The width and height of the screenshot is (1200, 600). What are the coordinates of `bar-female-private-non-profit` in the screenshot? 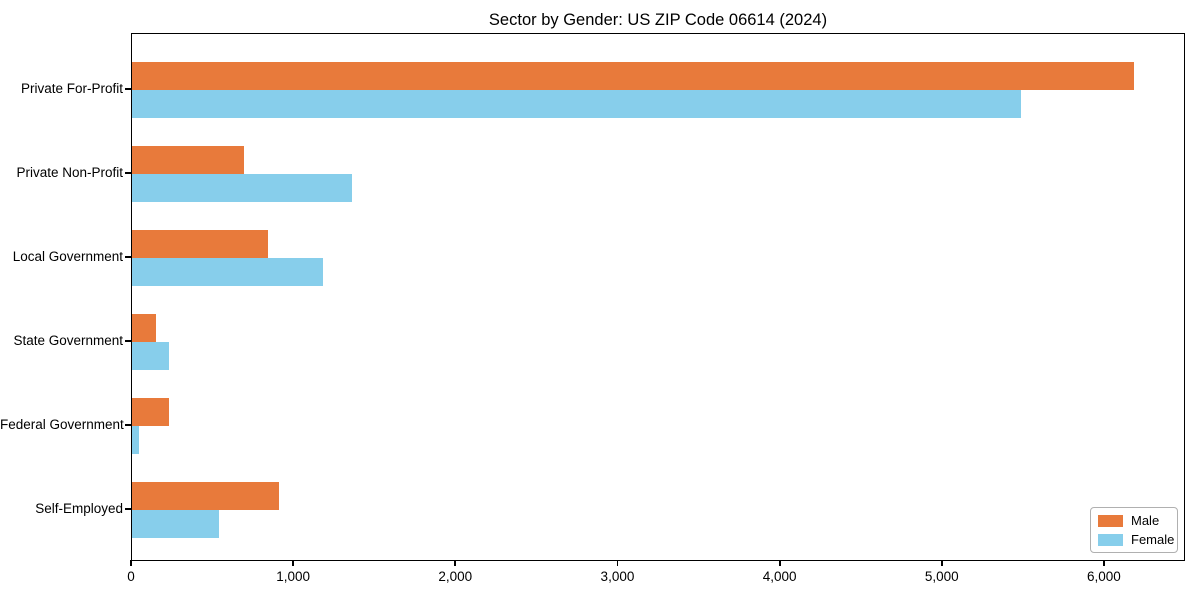 It's located at (242, 188).